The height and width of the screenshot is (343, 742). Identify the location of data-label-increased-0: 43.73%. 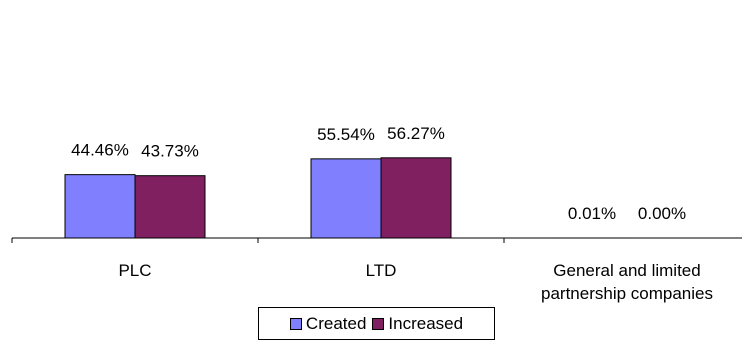
(170, 151).